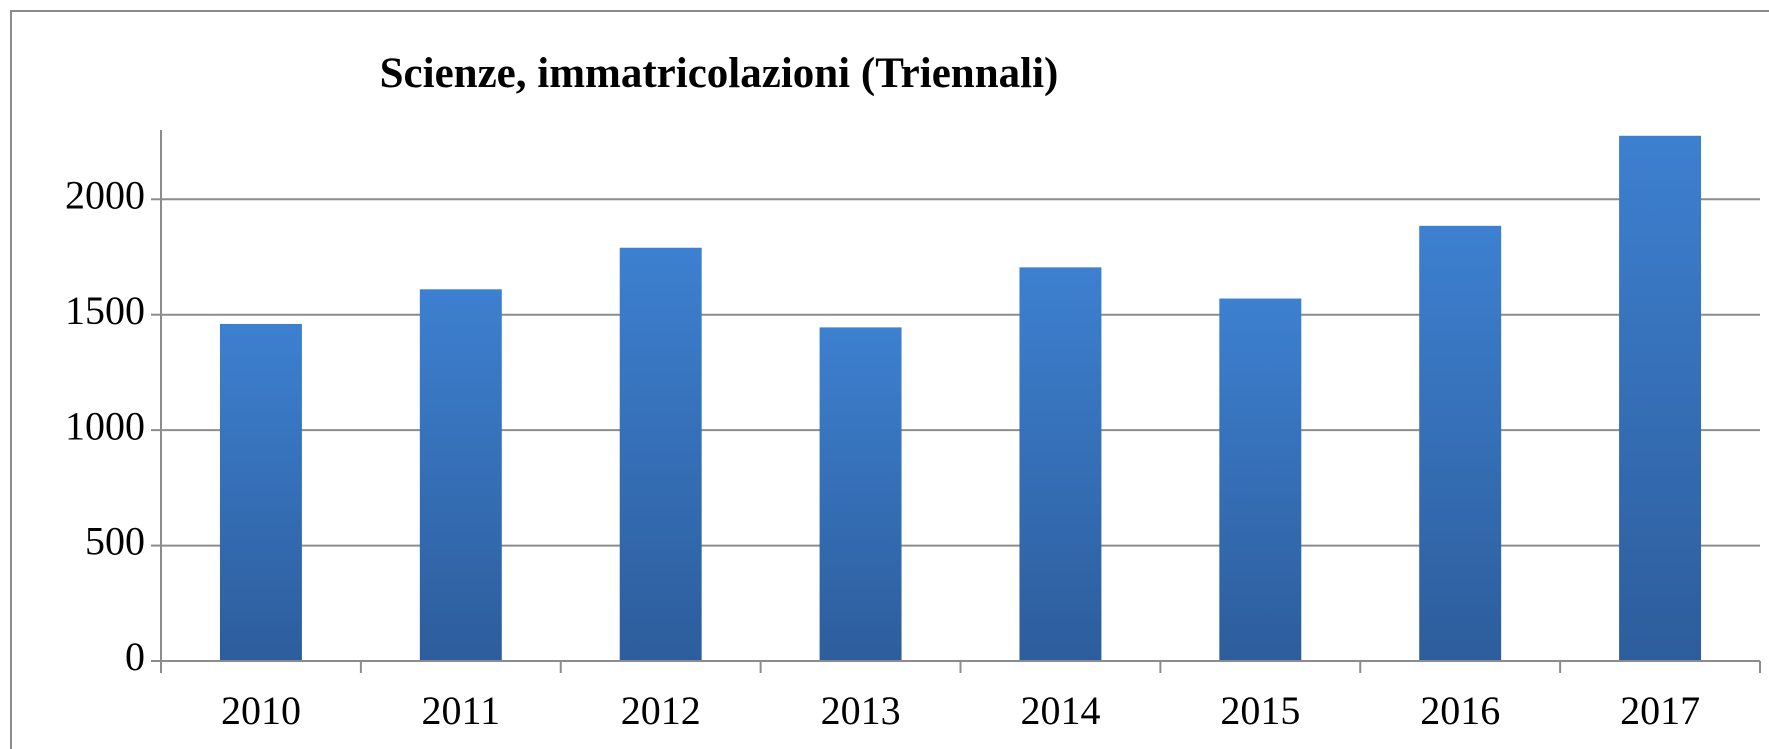 The image size is (1769, 749). I want to click on y-tick-label: 500, so click(115, 541).